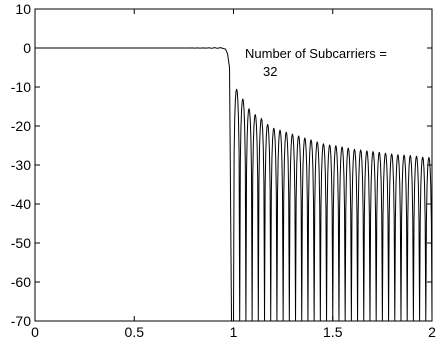  What do you see at coordinates (21, 204) in the screenshot?
I see `y-tick-label: -40` at bounding box center [21, 204].